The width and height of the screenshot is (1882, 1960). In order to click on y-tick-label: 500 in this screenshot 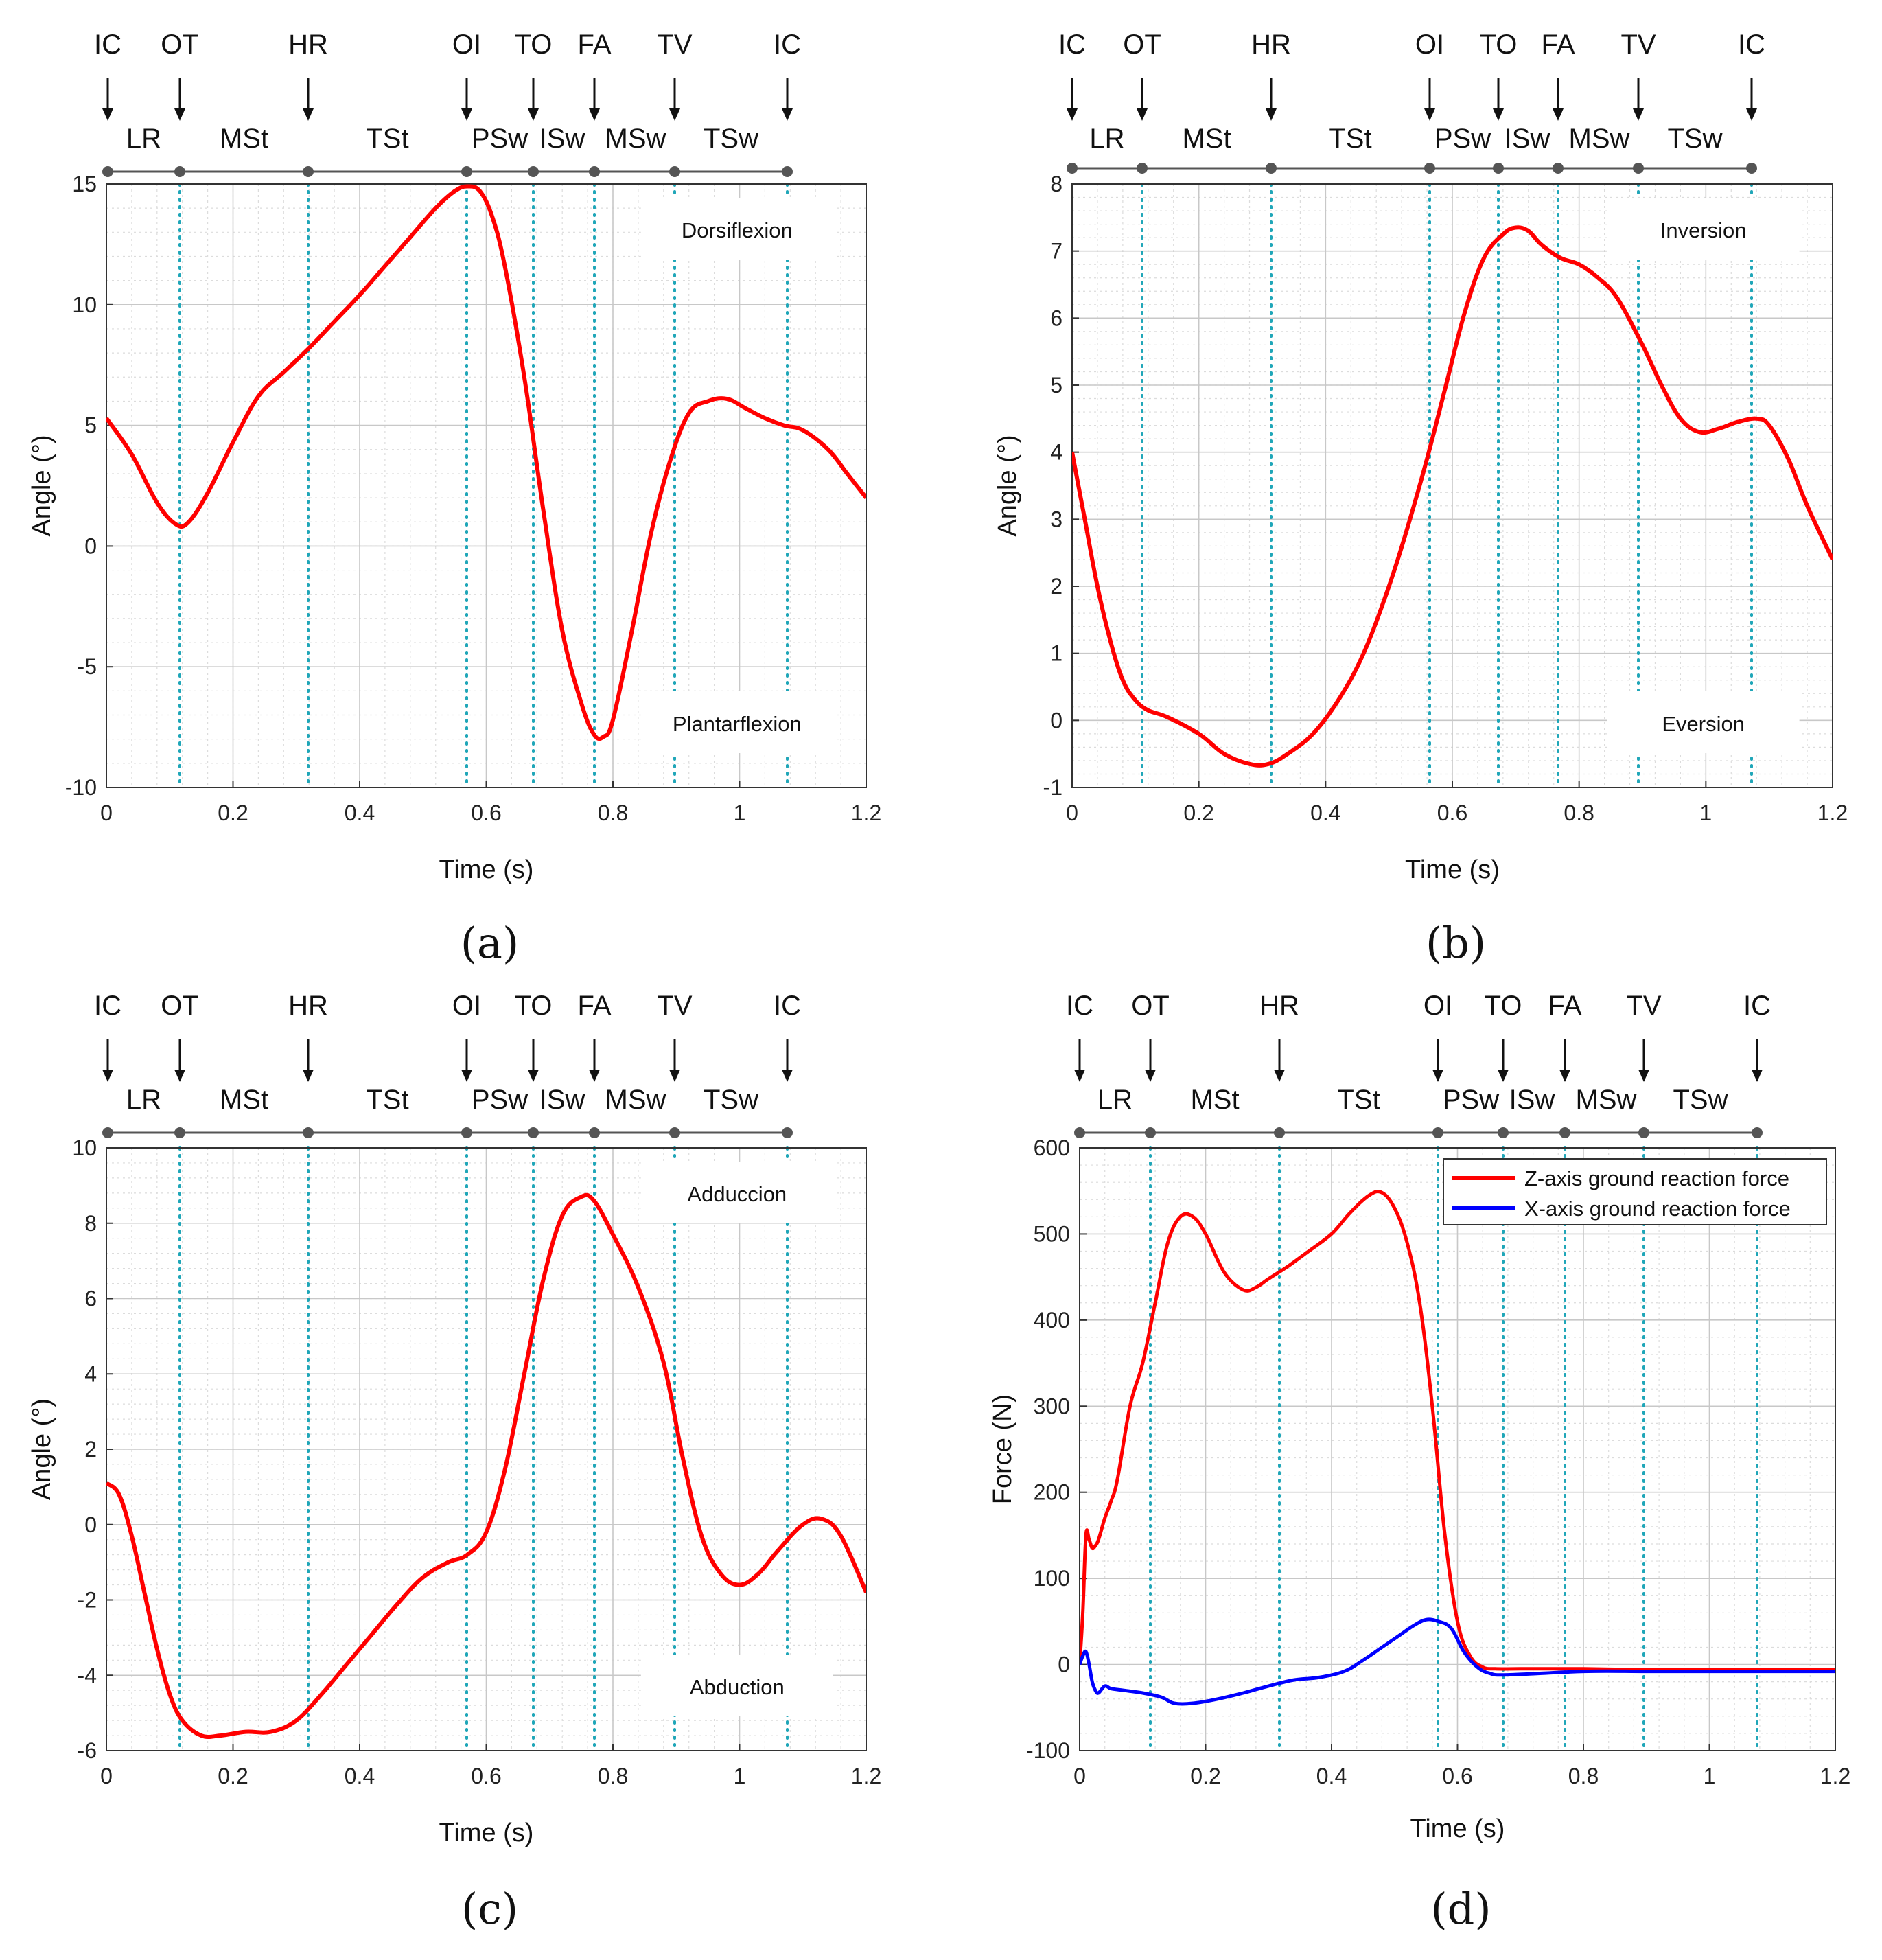, I will do `click(1052, 1233)`.